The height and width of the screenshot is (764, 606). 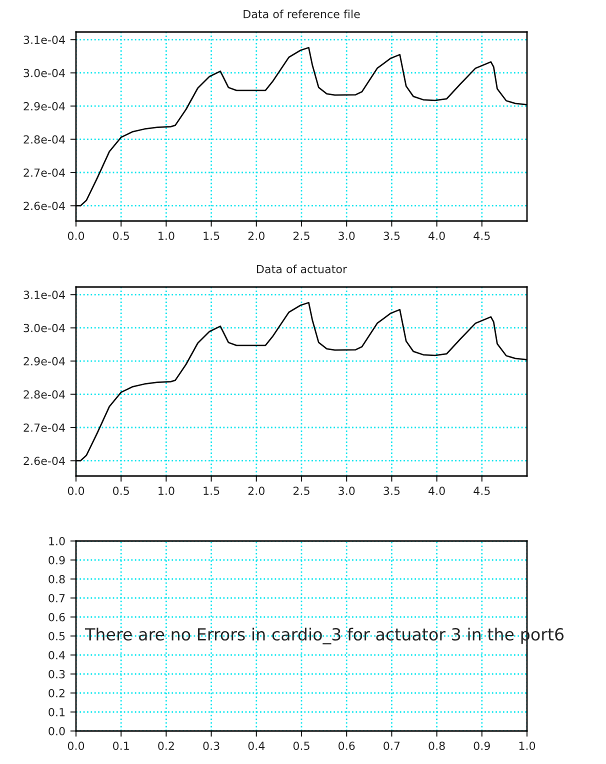 I want to click on y-tick-label: 0.9, so click(x=56, y=560).